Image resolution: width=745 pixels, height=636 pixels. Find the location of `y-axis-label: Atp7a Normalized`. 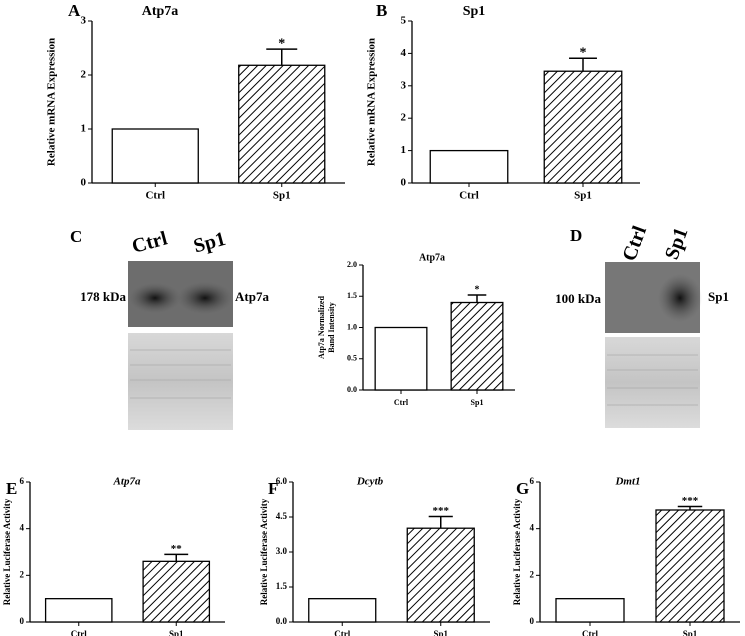

y-axis-label: Atp7a Normalized is located at coordinates (321, 327).